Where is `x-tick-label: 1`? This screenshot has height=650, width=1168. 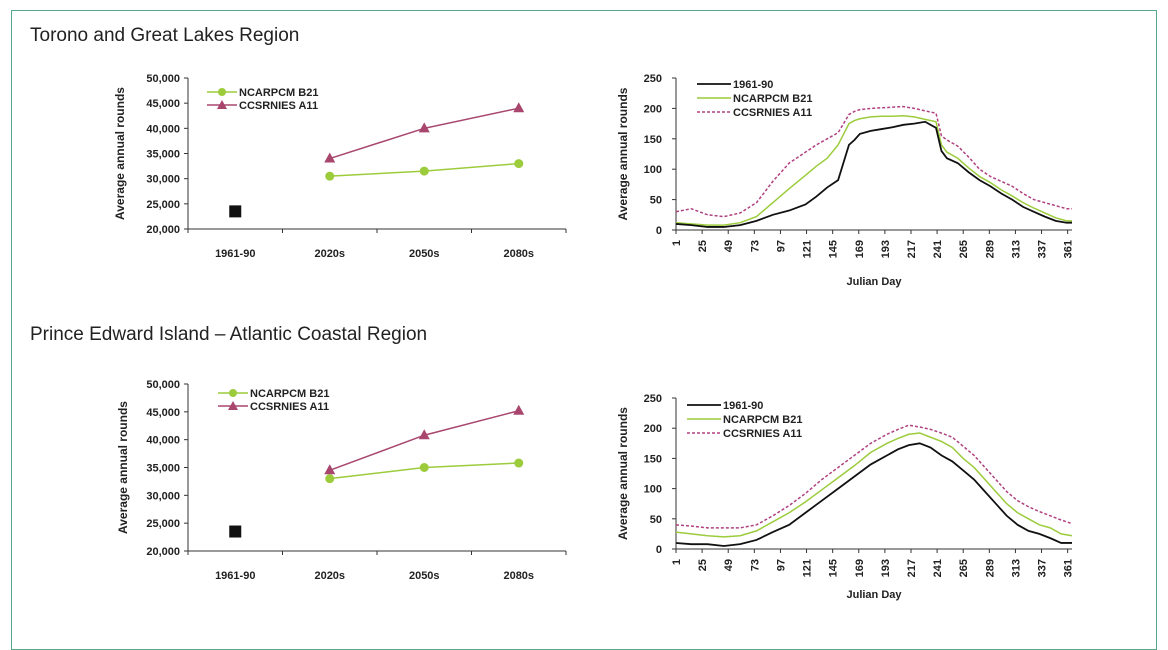
x-tick-label: 1 is located at coordinates (677, 562).